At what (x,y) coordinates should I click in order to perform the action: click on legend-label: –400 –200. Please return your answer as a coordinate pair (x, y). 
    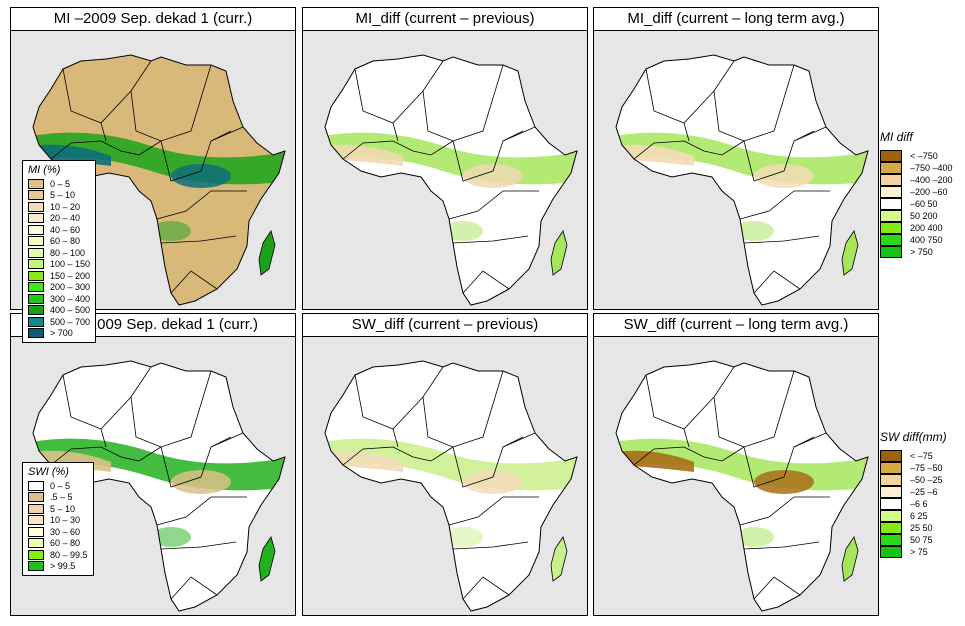
    Looking at the image, I should click on (931, 180).